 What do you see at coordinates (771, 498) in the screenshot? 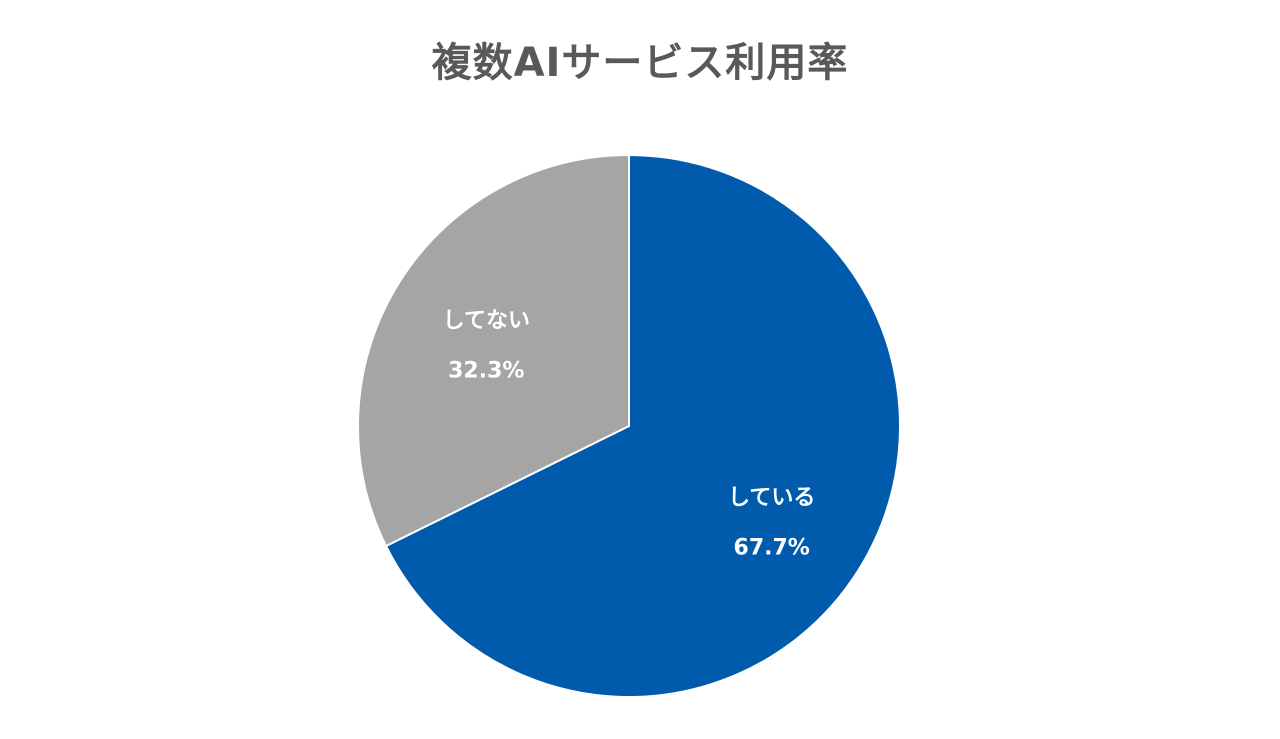
I see `slice-category-label-0: している` at bounding box center [771, 498].